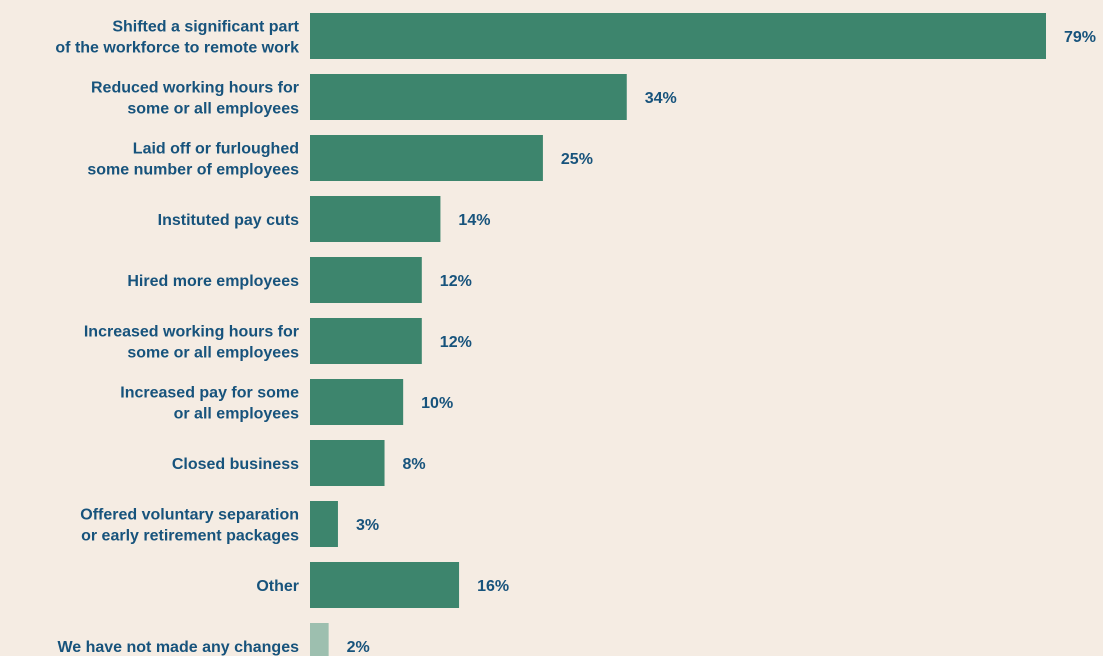  Describe the element at coordinates (235, 464) in the screenshot. I see `category-label: Closed business` at that location.